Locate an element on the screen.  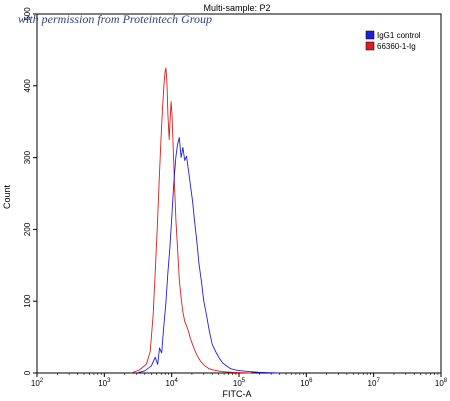
chart-title: Multi-sample: P2 is located at coordinates (236, 8).